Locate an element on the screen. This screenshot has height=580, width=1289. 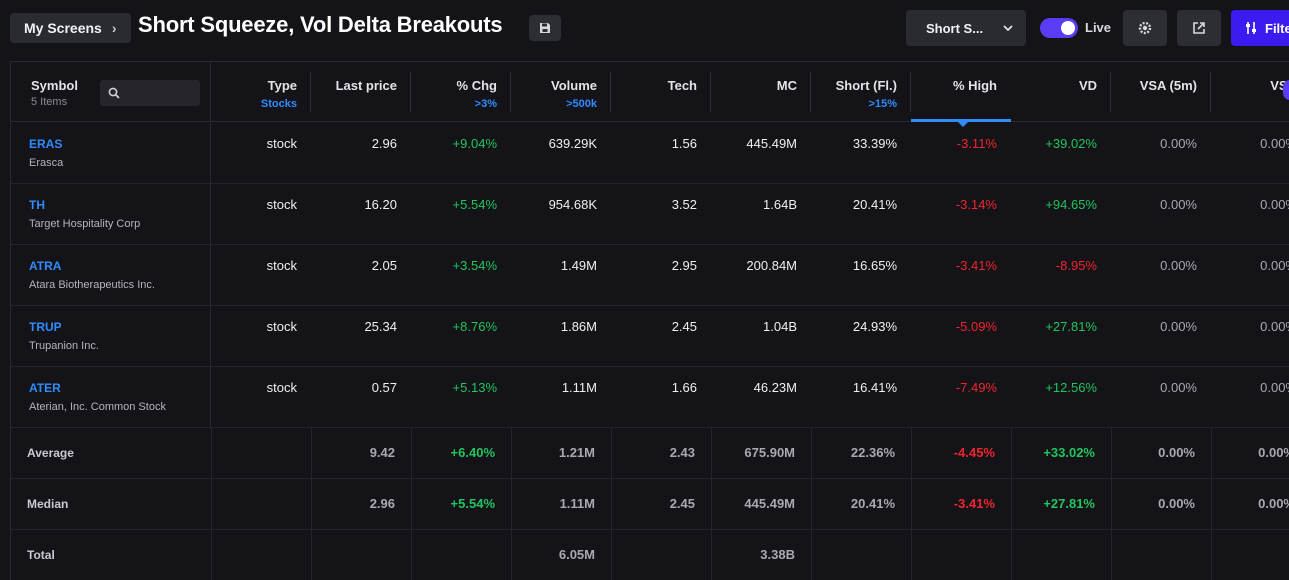
cell-vd: +94.65% is located at coordinates (1071, 204).